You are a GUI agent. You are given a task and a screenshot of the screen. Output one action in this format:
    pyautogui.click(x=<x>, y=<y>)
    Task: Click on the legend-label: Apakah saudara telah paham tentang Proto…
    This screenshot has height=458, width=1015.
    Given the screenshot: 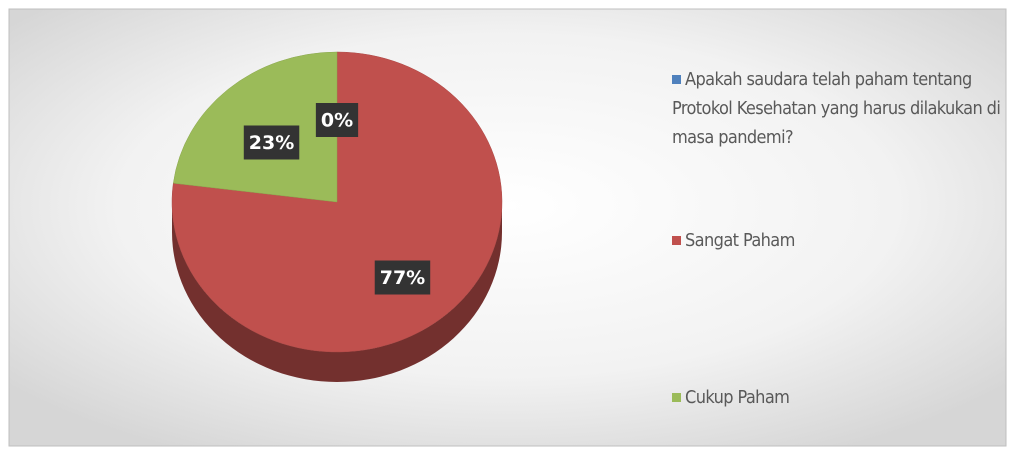 What is the action you would take?
    pyautogui.click(x=836, y=108)
    